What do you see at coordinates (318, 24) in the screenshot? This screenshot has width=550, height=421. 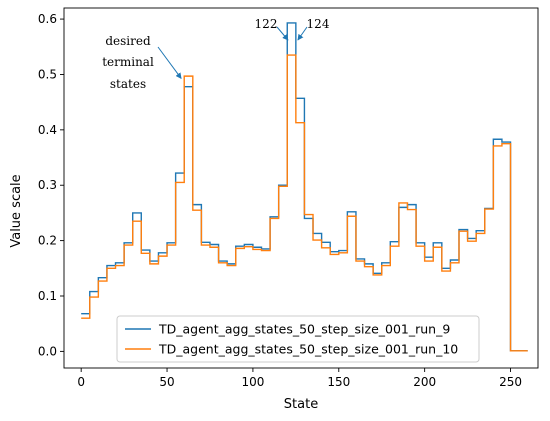 I see `annotation-state-124: 124` at bounding box center [318, 24].